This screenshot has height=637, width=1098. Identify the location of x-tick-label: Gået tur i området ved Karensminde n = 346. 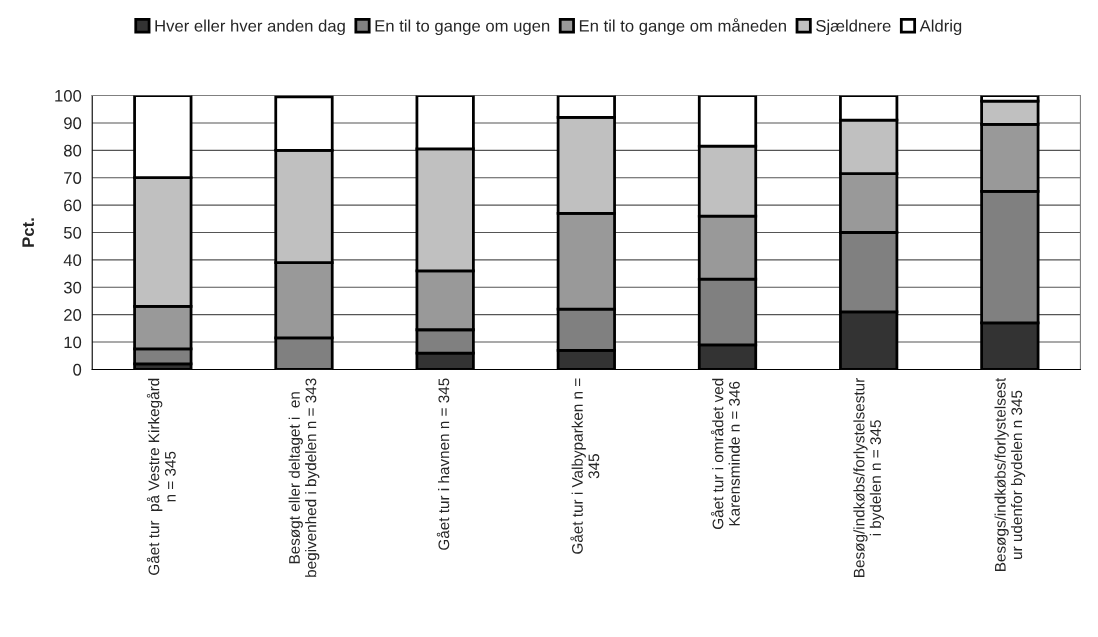
(725, 454).